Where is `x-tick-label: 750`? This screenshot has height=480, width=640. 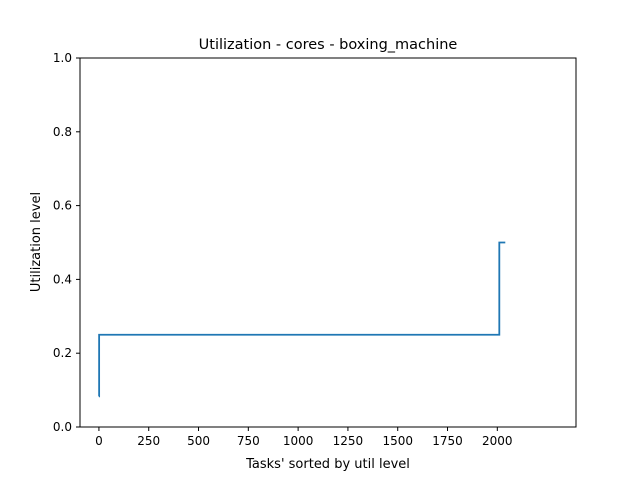
x-tick-label: 750 is located at coordinates (248, 441).